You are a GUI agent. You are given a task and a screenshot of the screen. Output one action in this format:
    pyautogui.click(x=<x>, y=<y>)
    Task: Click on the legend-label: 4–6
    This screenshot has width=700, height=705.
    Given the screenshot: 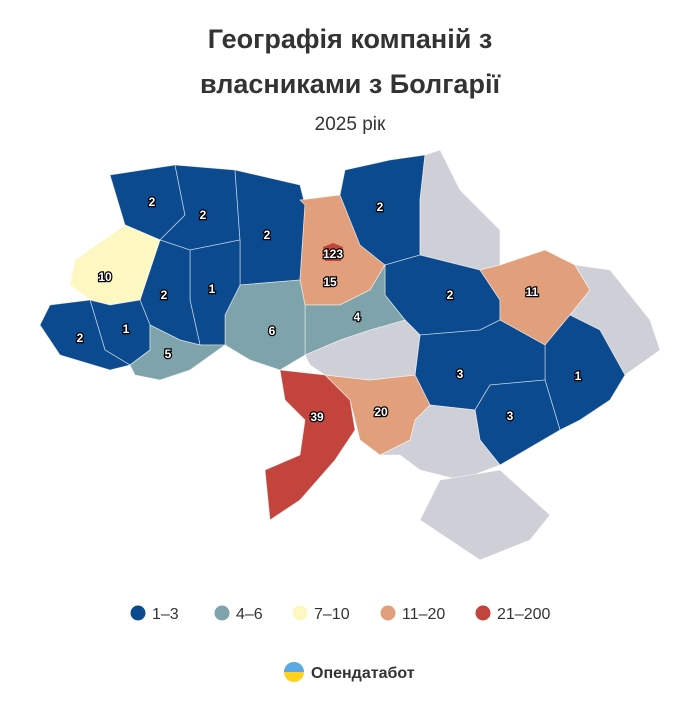 What is the action you would take?
    pyautogui.click(x=249, y=614)
    